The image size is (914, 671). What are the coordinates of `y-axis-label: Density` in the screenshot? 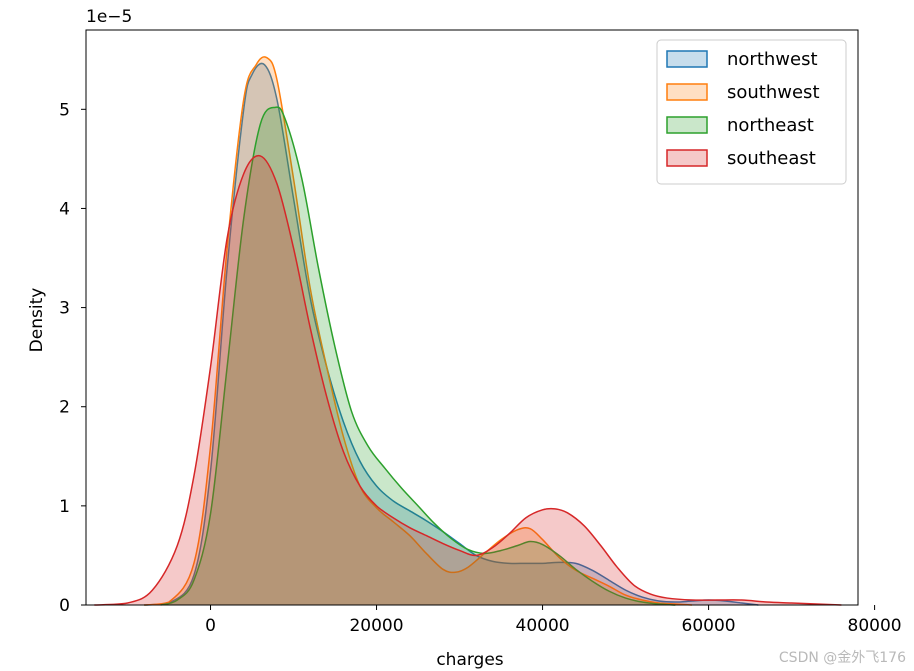 It's located at (37, 320).